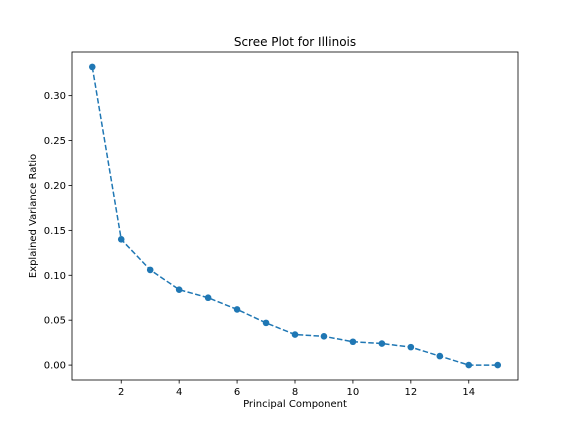 This screenshot has height=432, width=576. What do you see at coordinates (295, 392) in the screenshot?
I see `x-tick-label: 8` at bounding box center [295, 392].